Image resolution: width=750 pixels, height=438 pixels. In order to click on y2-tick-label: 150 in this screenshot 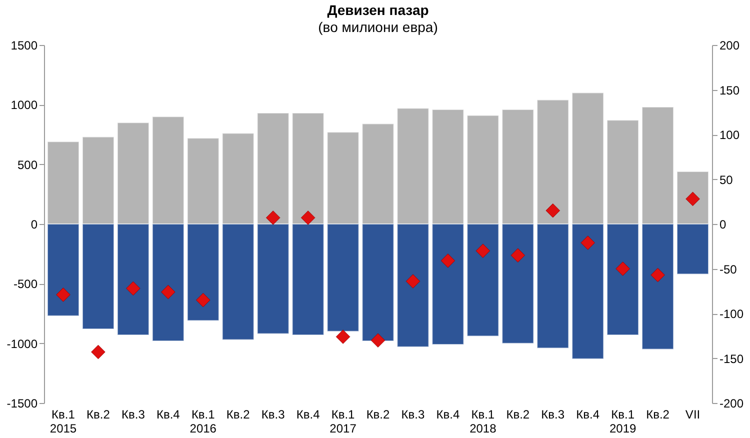, I will do `click(730, 90)`.